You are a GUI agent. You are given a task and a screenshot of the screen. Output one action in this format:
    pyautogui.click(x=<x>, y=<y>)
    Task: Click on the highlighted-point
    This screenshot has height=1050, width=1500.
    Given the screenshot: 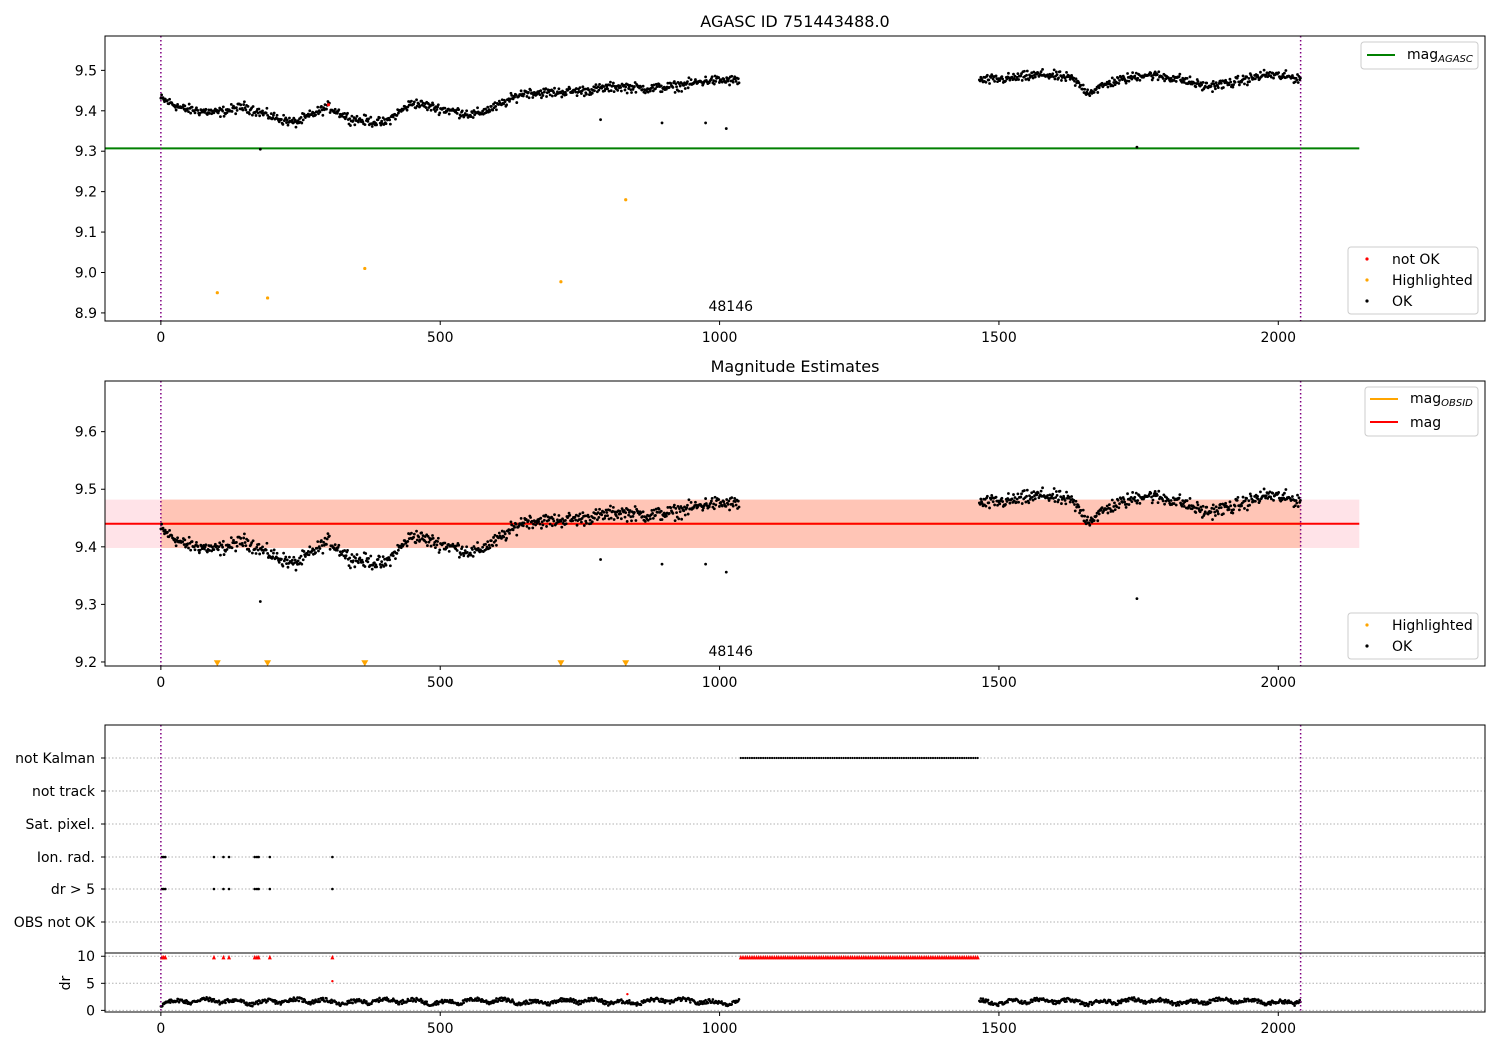 What is the action you would take?
    pyautogui.click(x=267, y=298)
    